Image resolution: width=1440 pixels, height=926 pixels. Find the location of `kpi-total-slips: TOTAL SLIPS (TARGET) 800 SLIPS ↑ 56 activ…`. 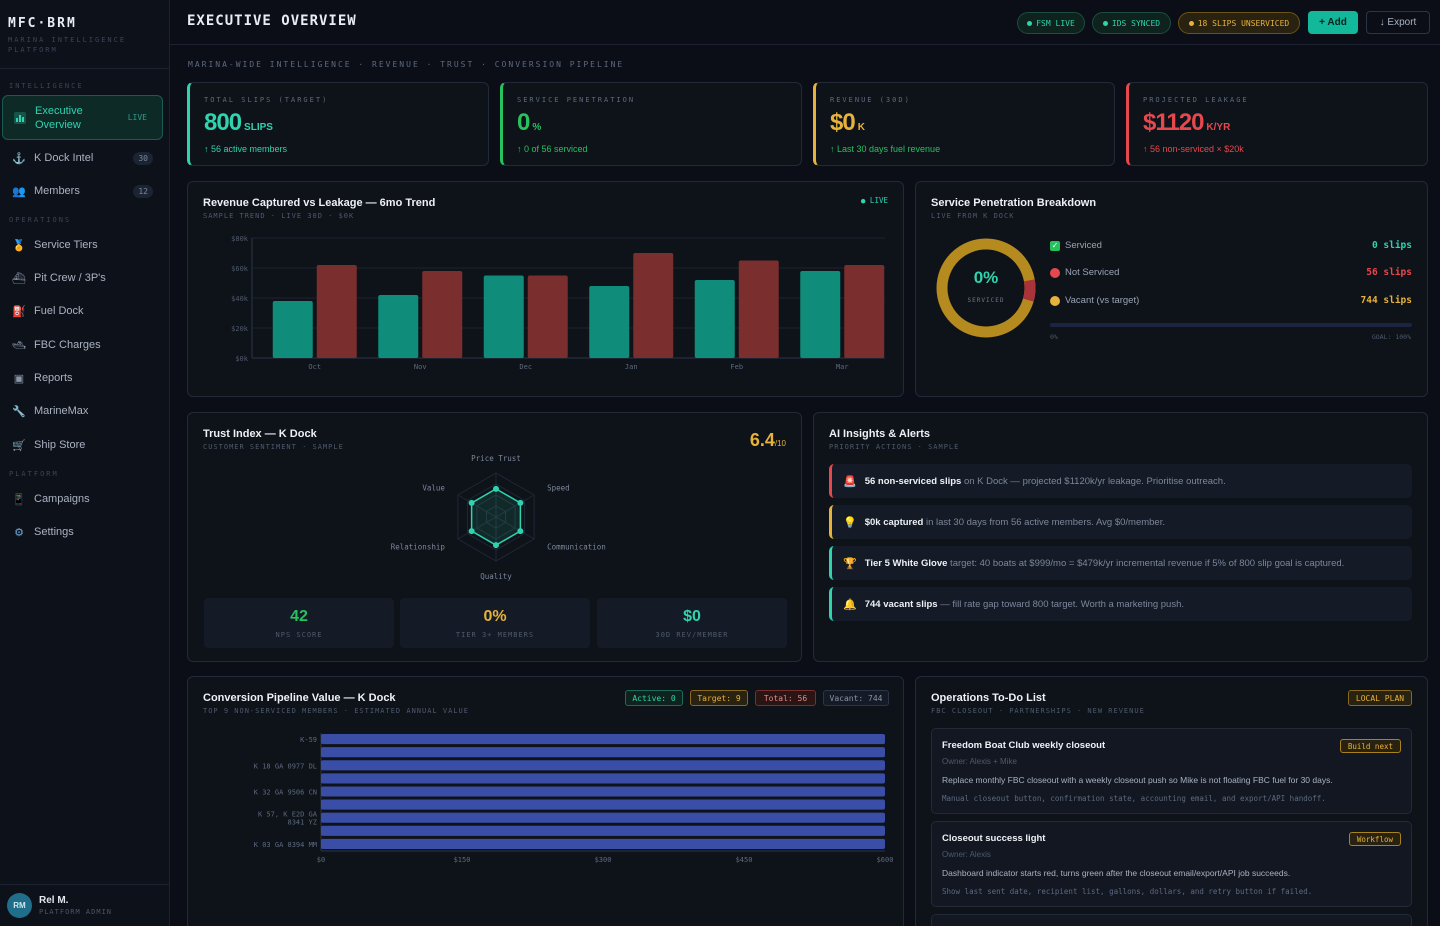

kpi-total-slips: TOTAL SLIPS (TARGET) 800 SLIPS ↑ 56 activ… is located at coordinates (338, 124).